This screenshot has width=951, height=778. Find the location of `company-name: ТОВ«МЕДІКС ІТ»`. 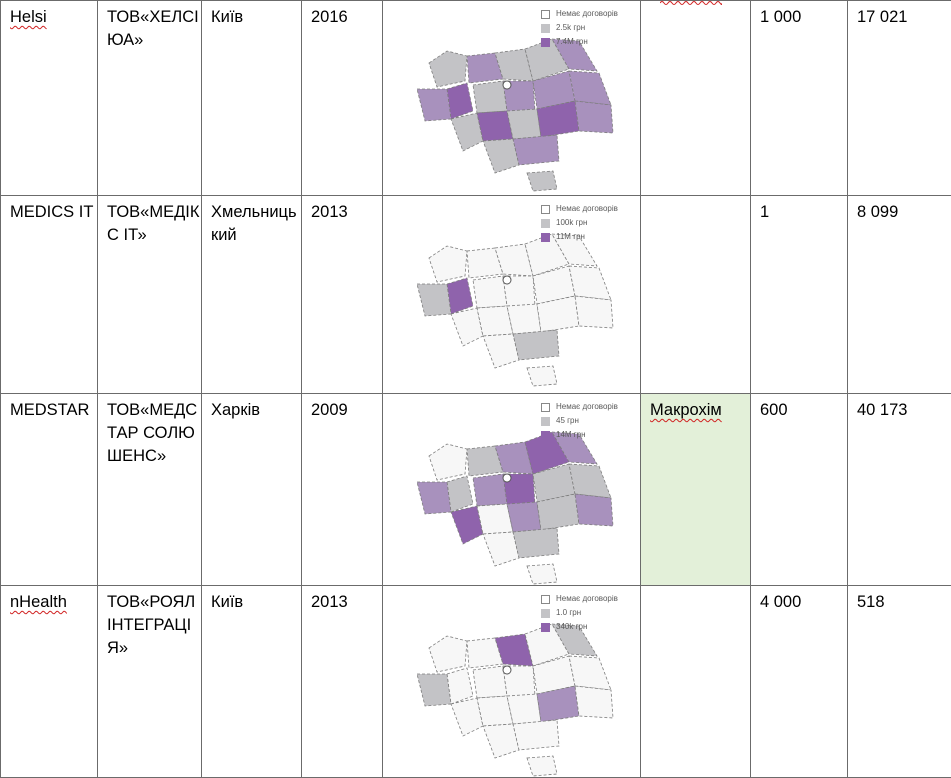

company-name: ТОВ«МЕДІКС ІТ» is located at coordinates (149, 221).